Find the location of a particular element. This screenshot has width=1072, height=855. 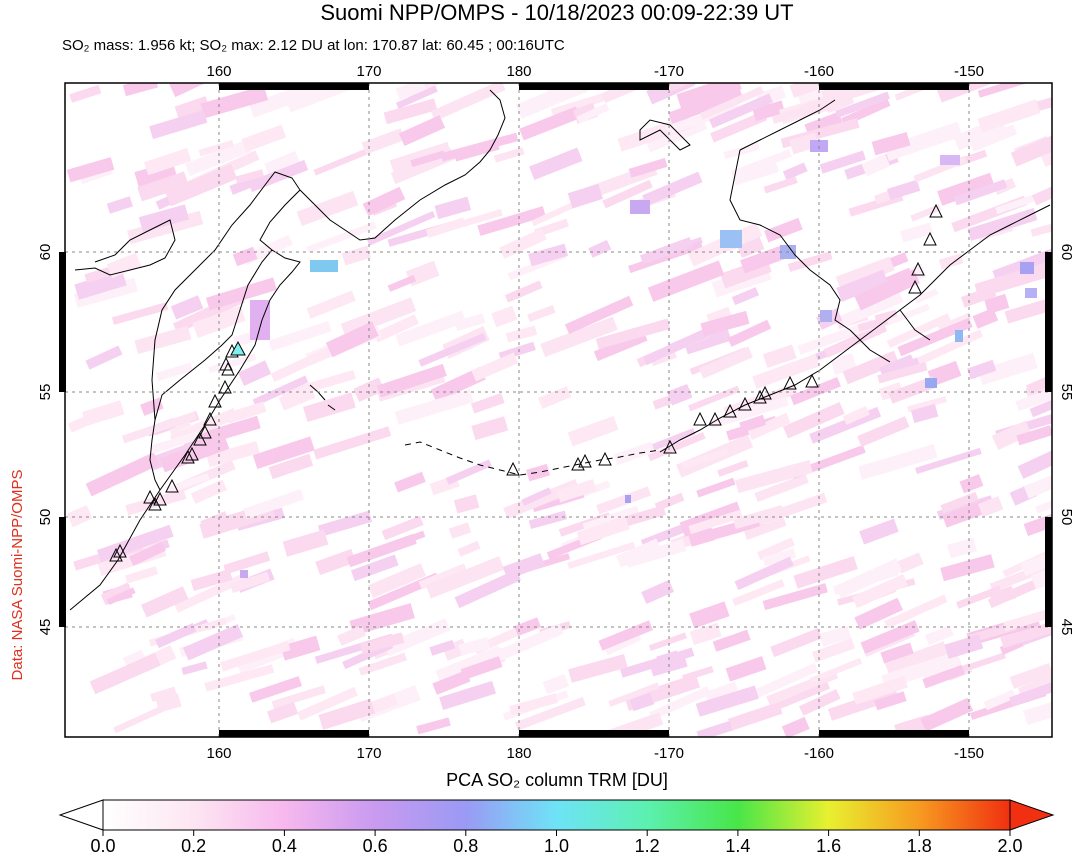

colorbar-tick-label: 0.6 is located at coordinates (375, 845).